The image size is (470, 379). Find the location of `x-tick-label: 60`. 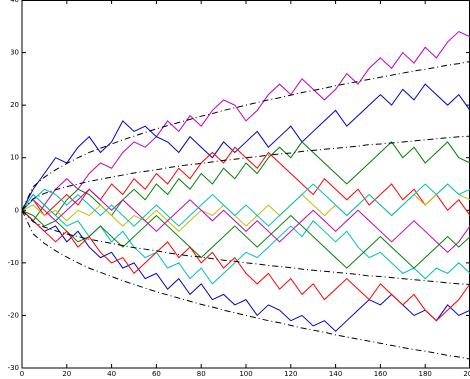

x-tick-label: 60 is located at coordinates (156, 374).